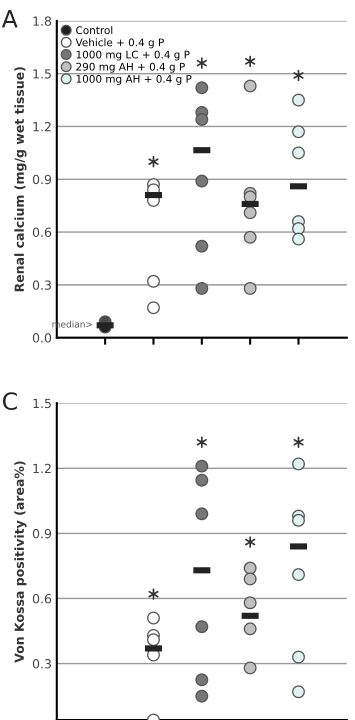 The height and width of the screenshot is (720, 355). What do you see at coordinates (20, 179) in the screenshot?
I see `y-axis-title: Renal calcium (mg/g wet tissue)` at bounding box center [20, 179].